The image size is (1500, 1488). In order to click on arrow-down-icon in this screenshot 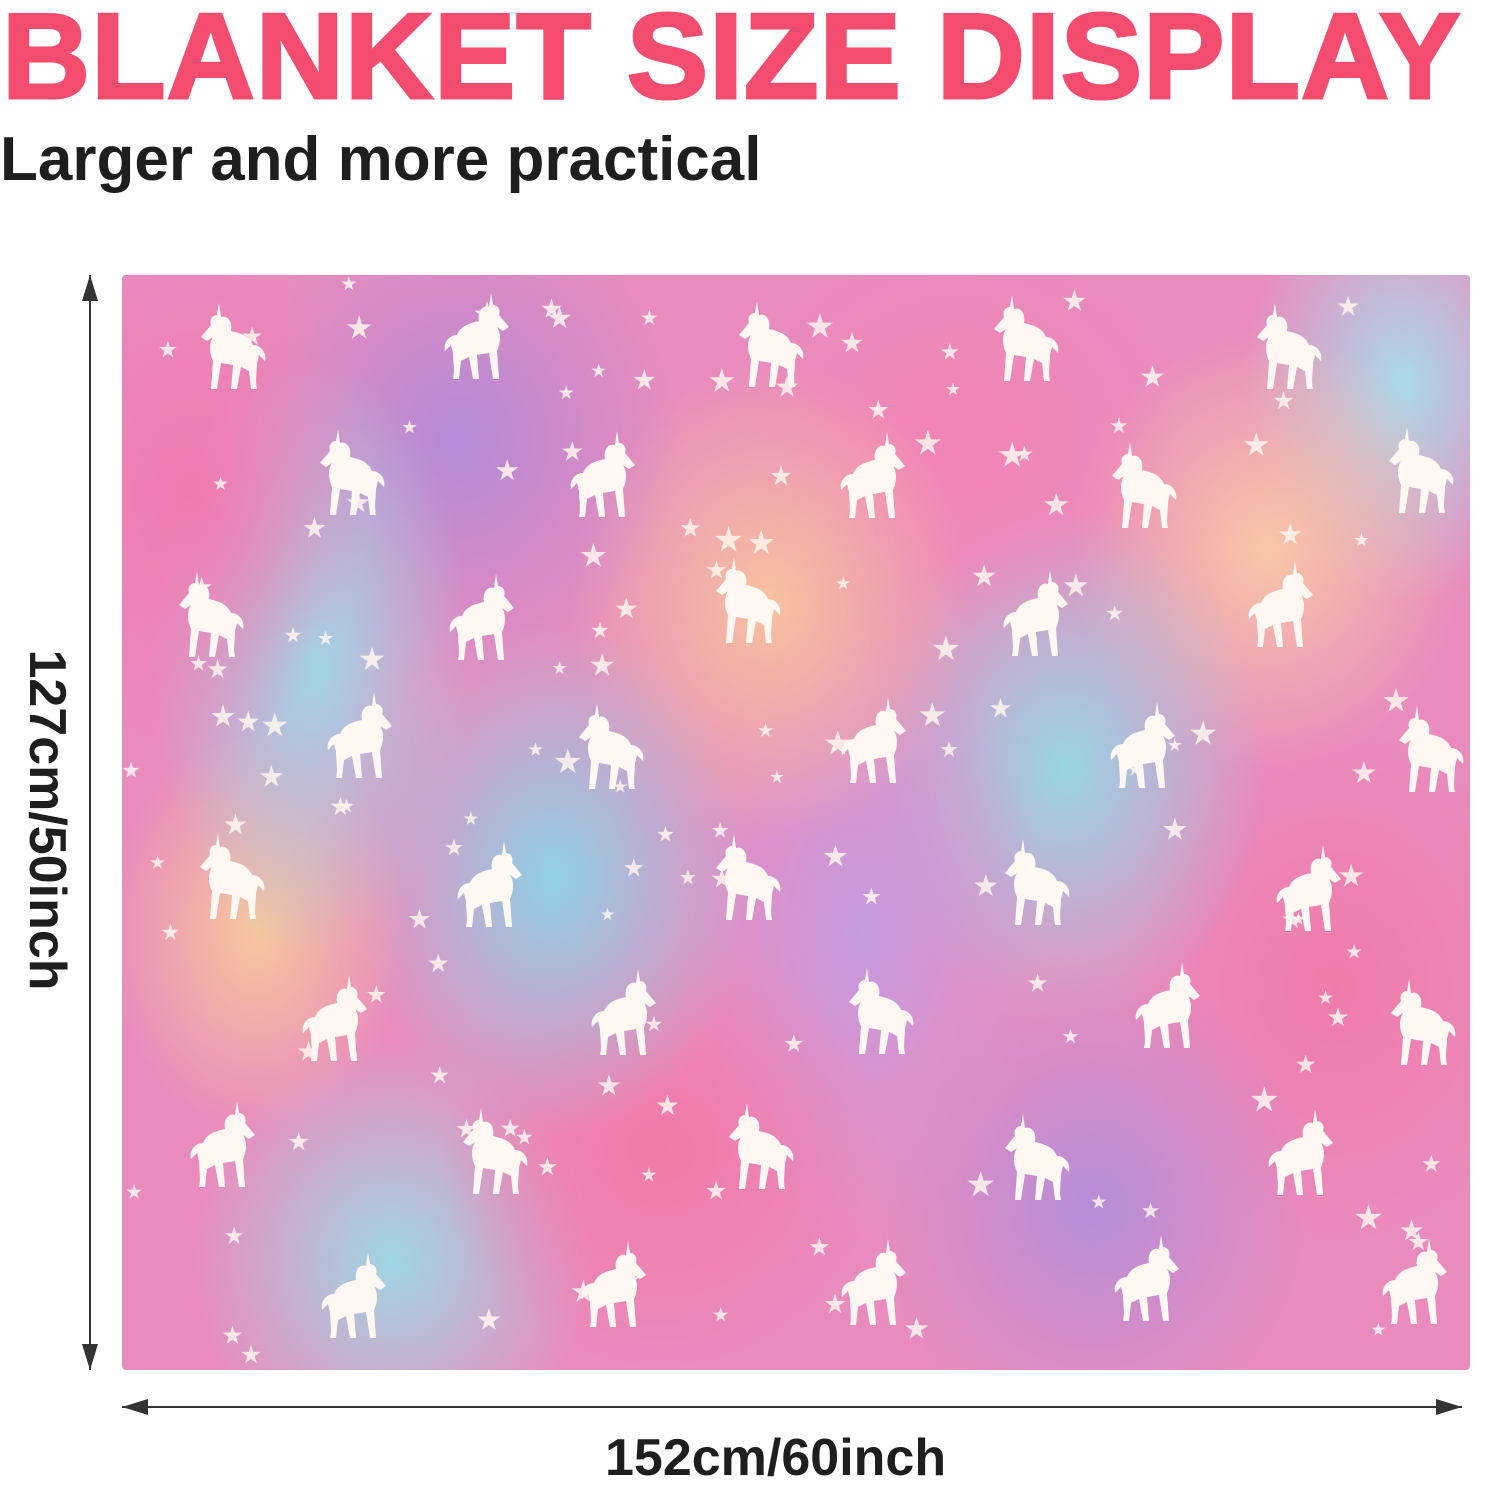, I will do `click(90, 1357)`.